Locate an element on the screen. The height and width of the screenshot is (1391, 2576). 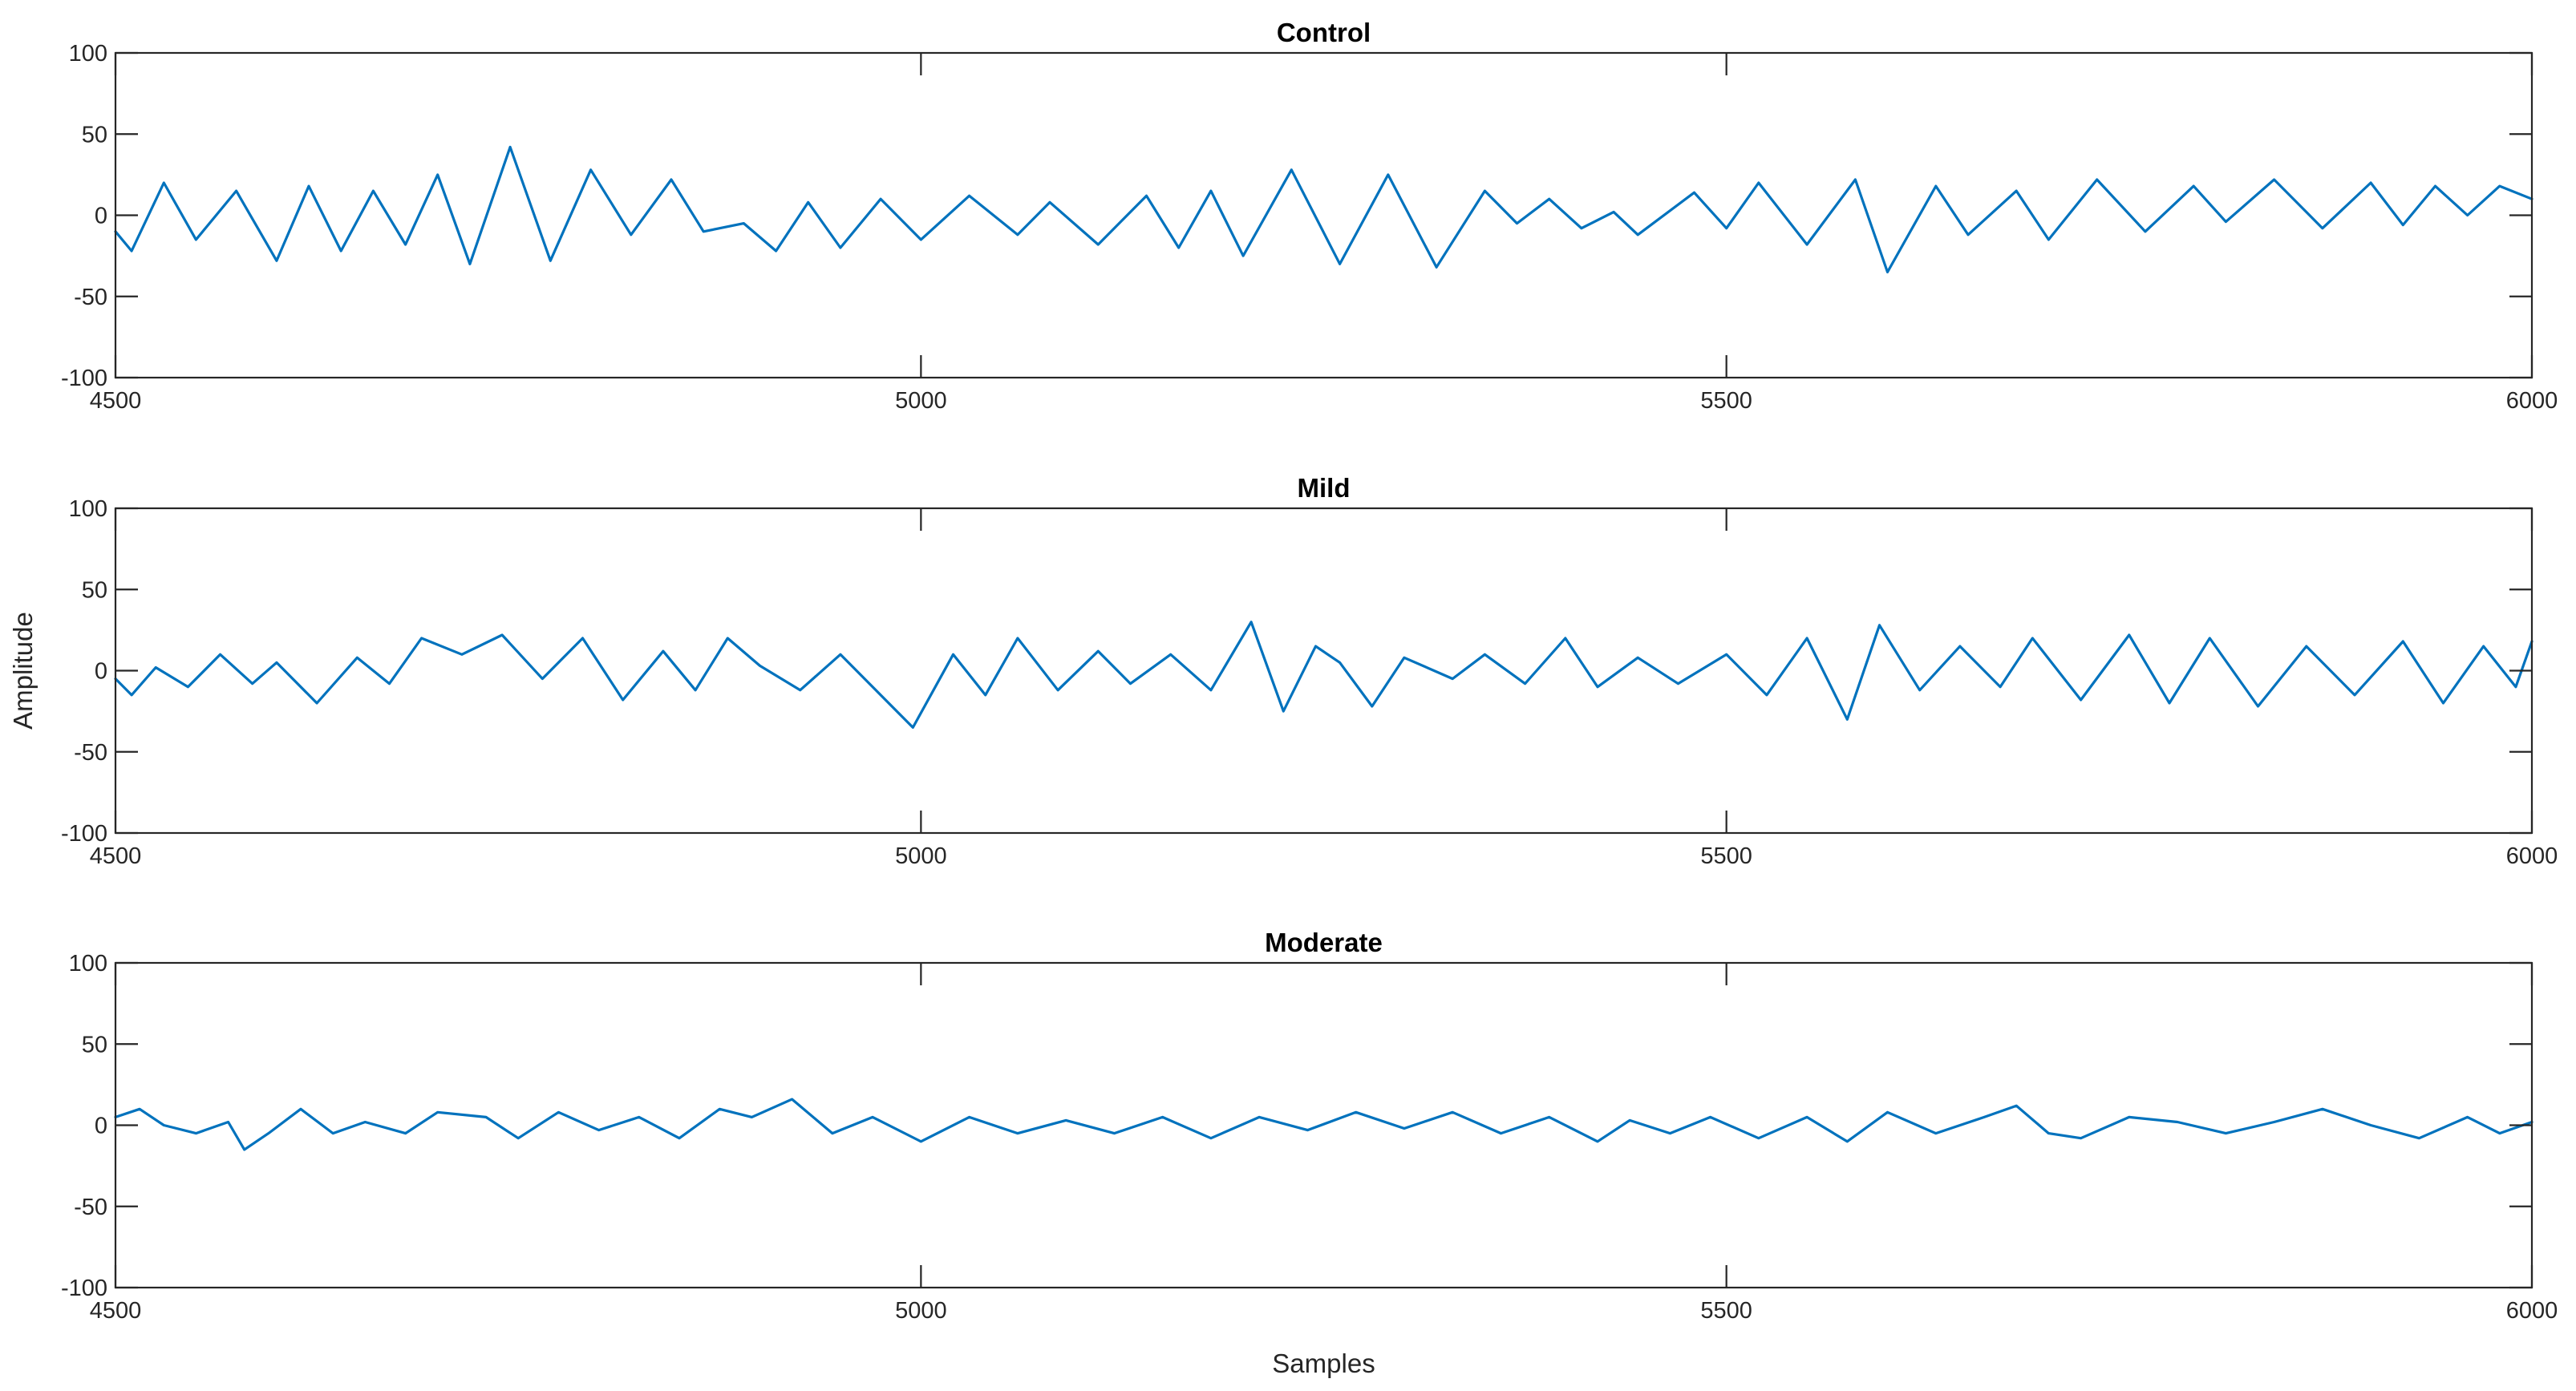
panel-title: Moderate is located at coordinates (1324, 942).